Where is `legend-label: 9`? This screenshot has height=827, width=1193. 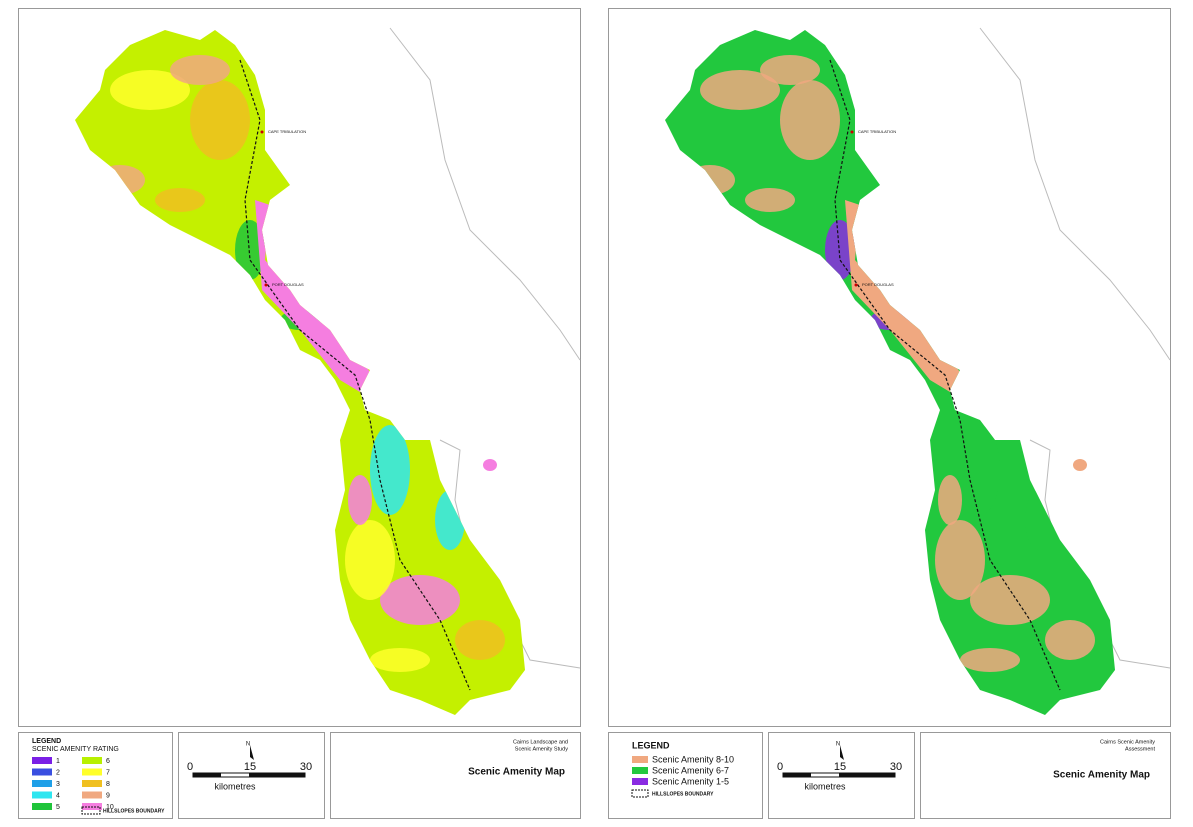
legend-label: 9 is located at coordinates (108, 795).